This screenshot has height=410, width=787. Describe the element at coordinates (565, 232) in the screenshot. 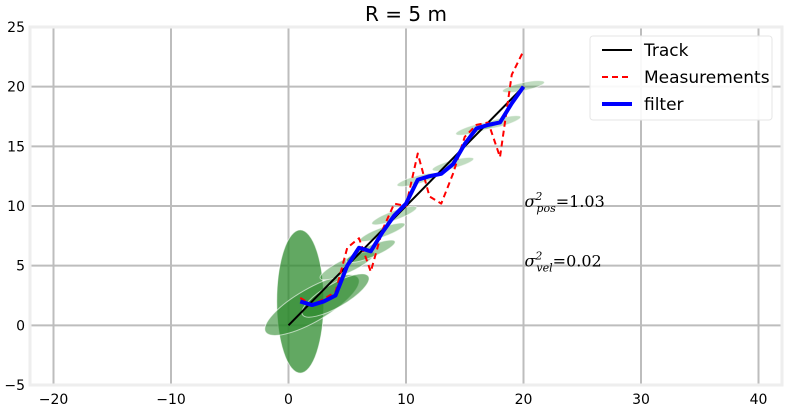

I see `annotations: σ2 pos=1.03 σ2 vel=0.02` at that location.